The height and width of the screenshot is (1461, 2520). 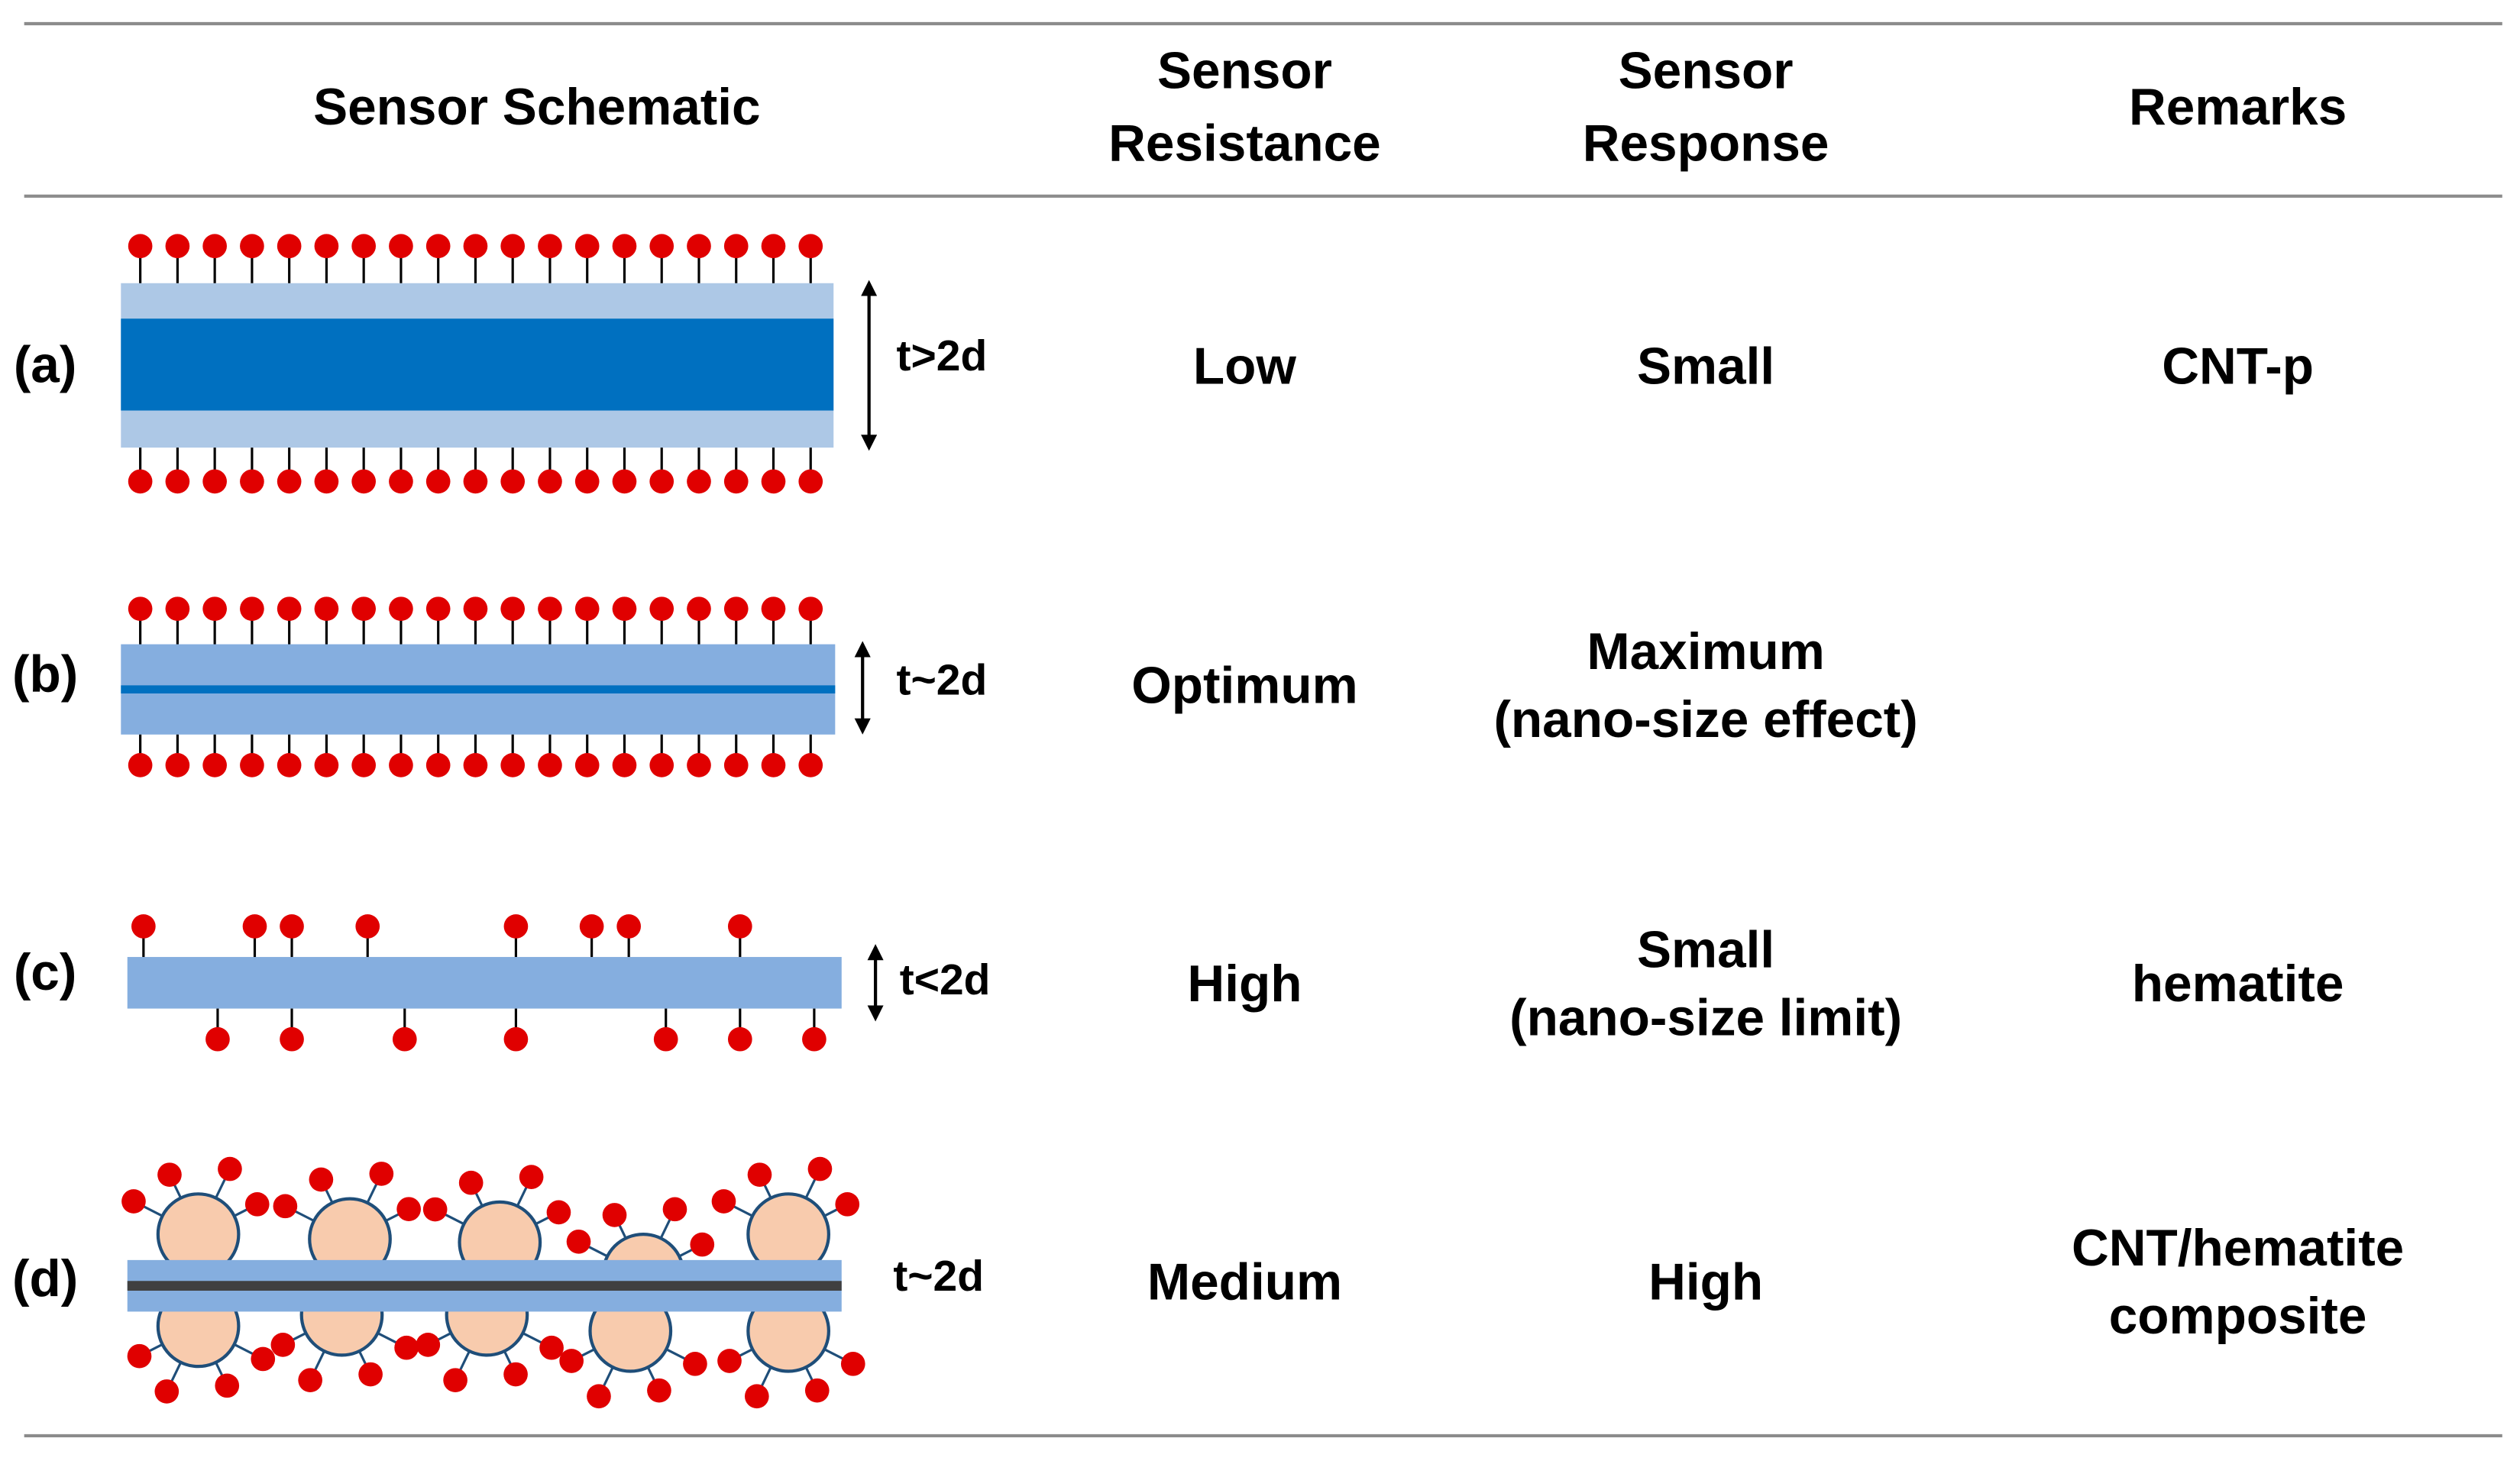 What do you see at coordinates (46, 973) in the screenshot?
I see `row-label: (c)` at bounding box center [46, 973].